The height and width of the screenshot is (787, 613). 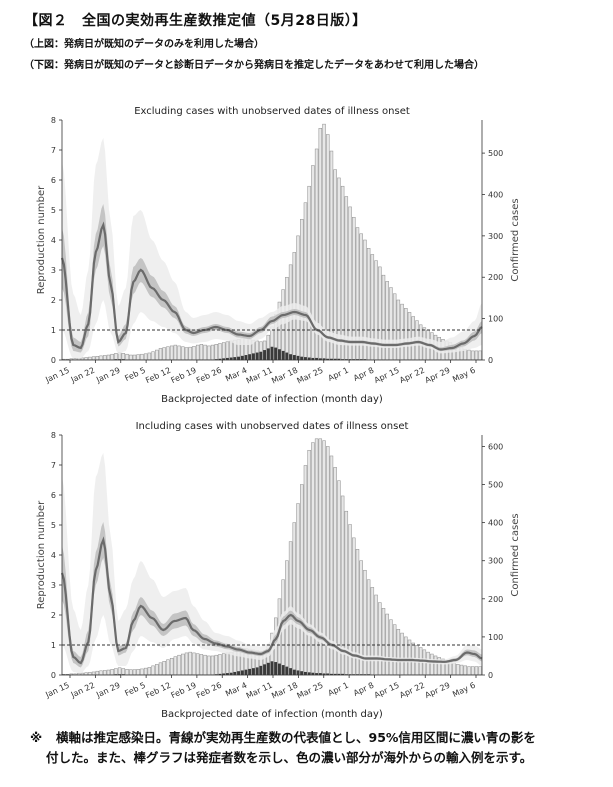 I want to click on left-tick-label: 8, so click(x=53, y=435).